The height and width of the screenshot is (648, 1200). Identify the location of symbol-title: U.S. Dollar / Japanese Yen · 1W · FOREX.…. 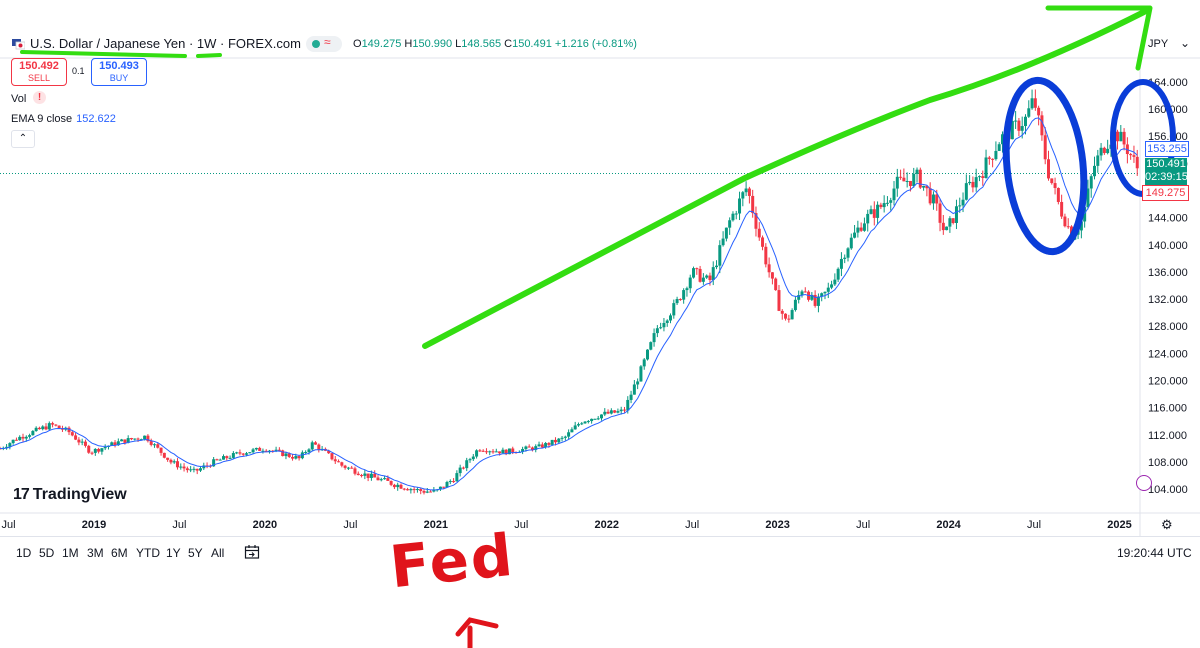
(165, 43).